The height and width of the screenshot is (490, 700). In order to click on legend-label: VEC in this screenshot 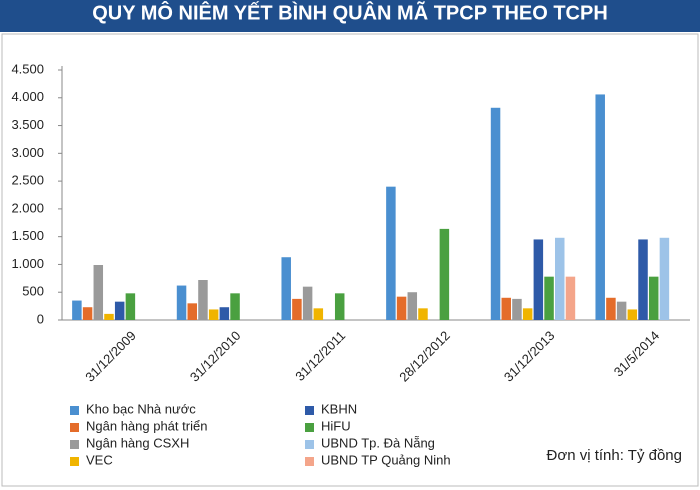, I will do `click(99, 459)`.